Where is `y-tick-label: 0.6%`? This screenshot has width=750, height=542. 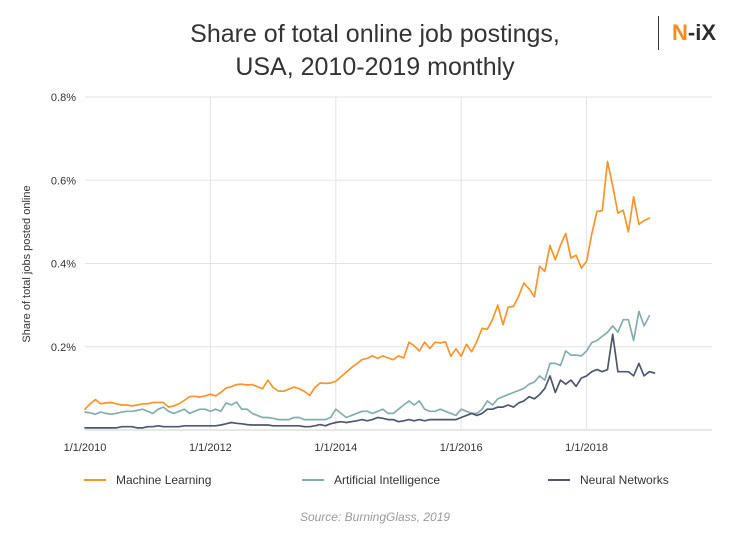
y-tick-label: 0.6% is located at coordinates (63, 181).